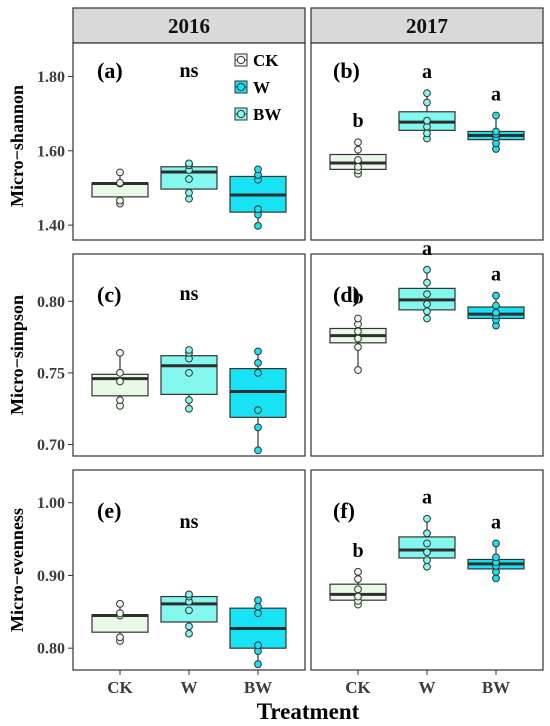 The image size is (550, 726). What do you see at coordinates (51, 373) in the screenshot?
I see `y-tick-label: 0.75` at bounding box center [51, 373].